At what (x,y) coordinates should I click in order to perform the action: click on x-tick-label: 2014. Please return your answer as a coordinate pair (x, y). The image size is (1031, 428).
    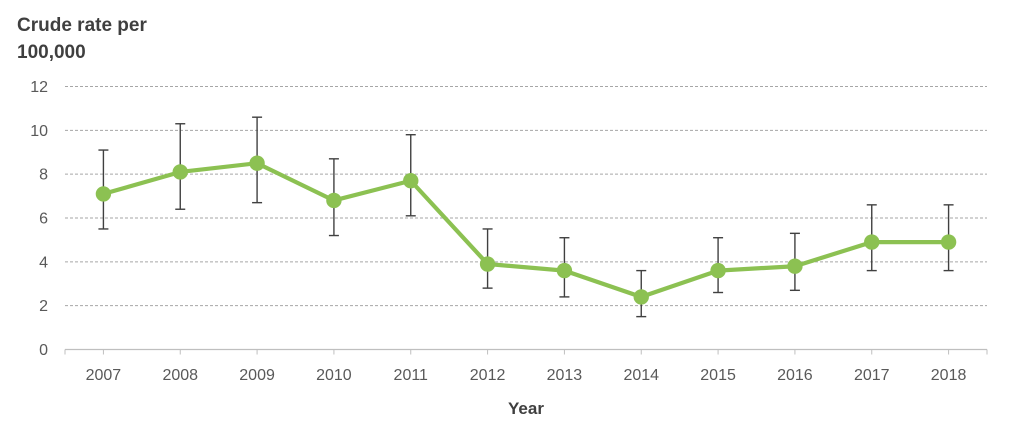
    Looking at the image, I should click on (641, 375).